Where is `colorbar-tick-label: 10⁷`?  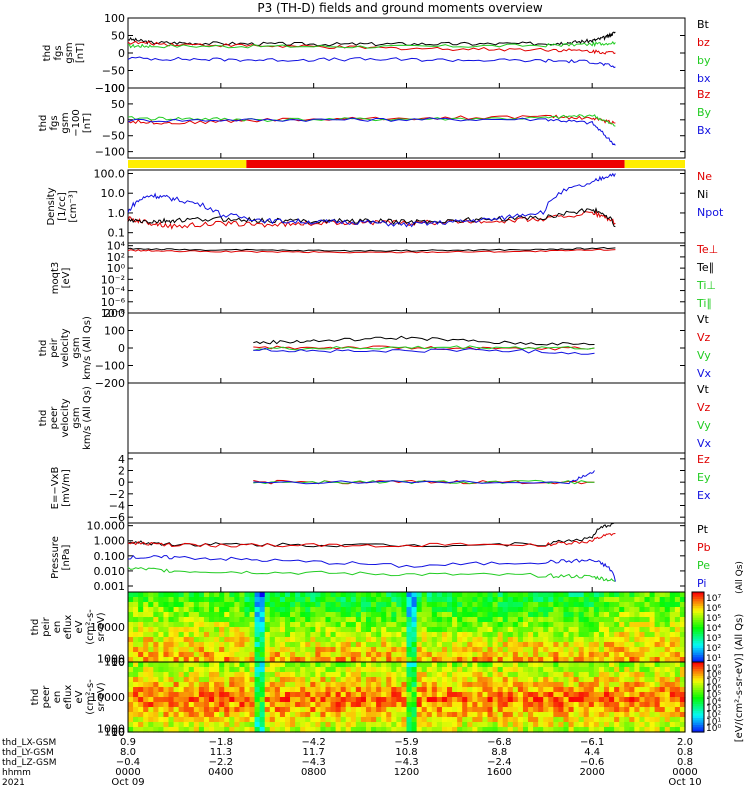
colorbar-tick-label: 10⁷ is located at coordinates (713, 599).